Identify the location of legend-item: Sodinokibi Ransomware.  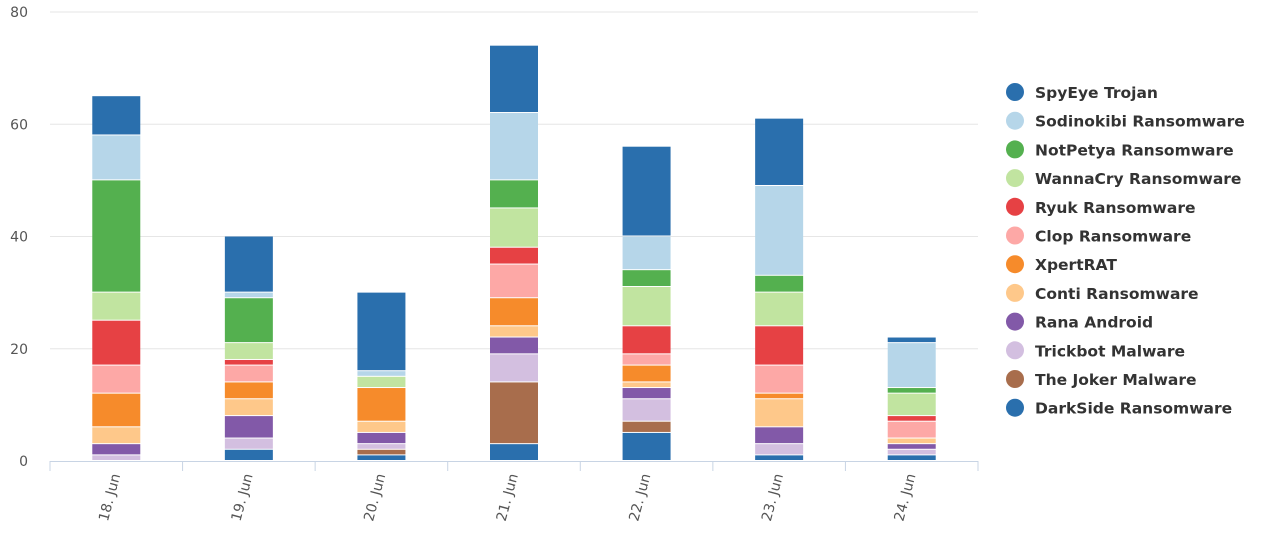
(1125, 121).